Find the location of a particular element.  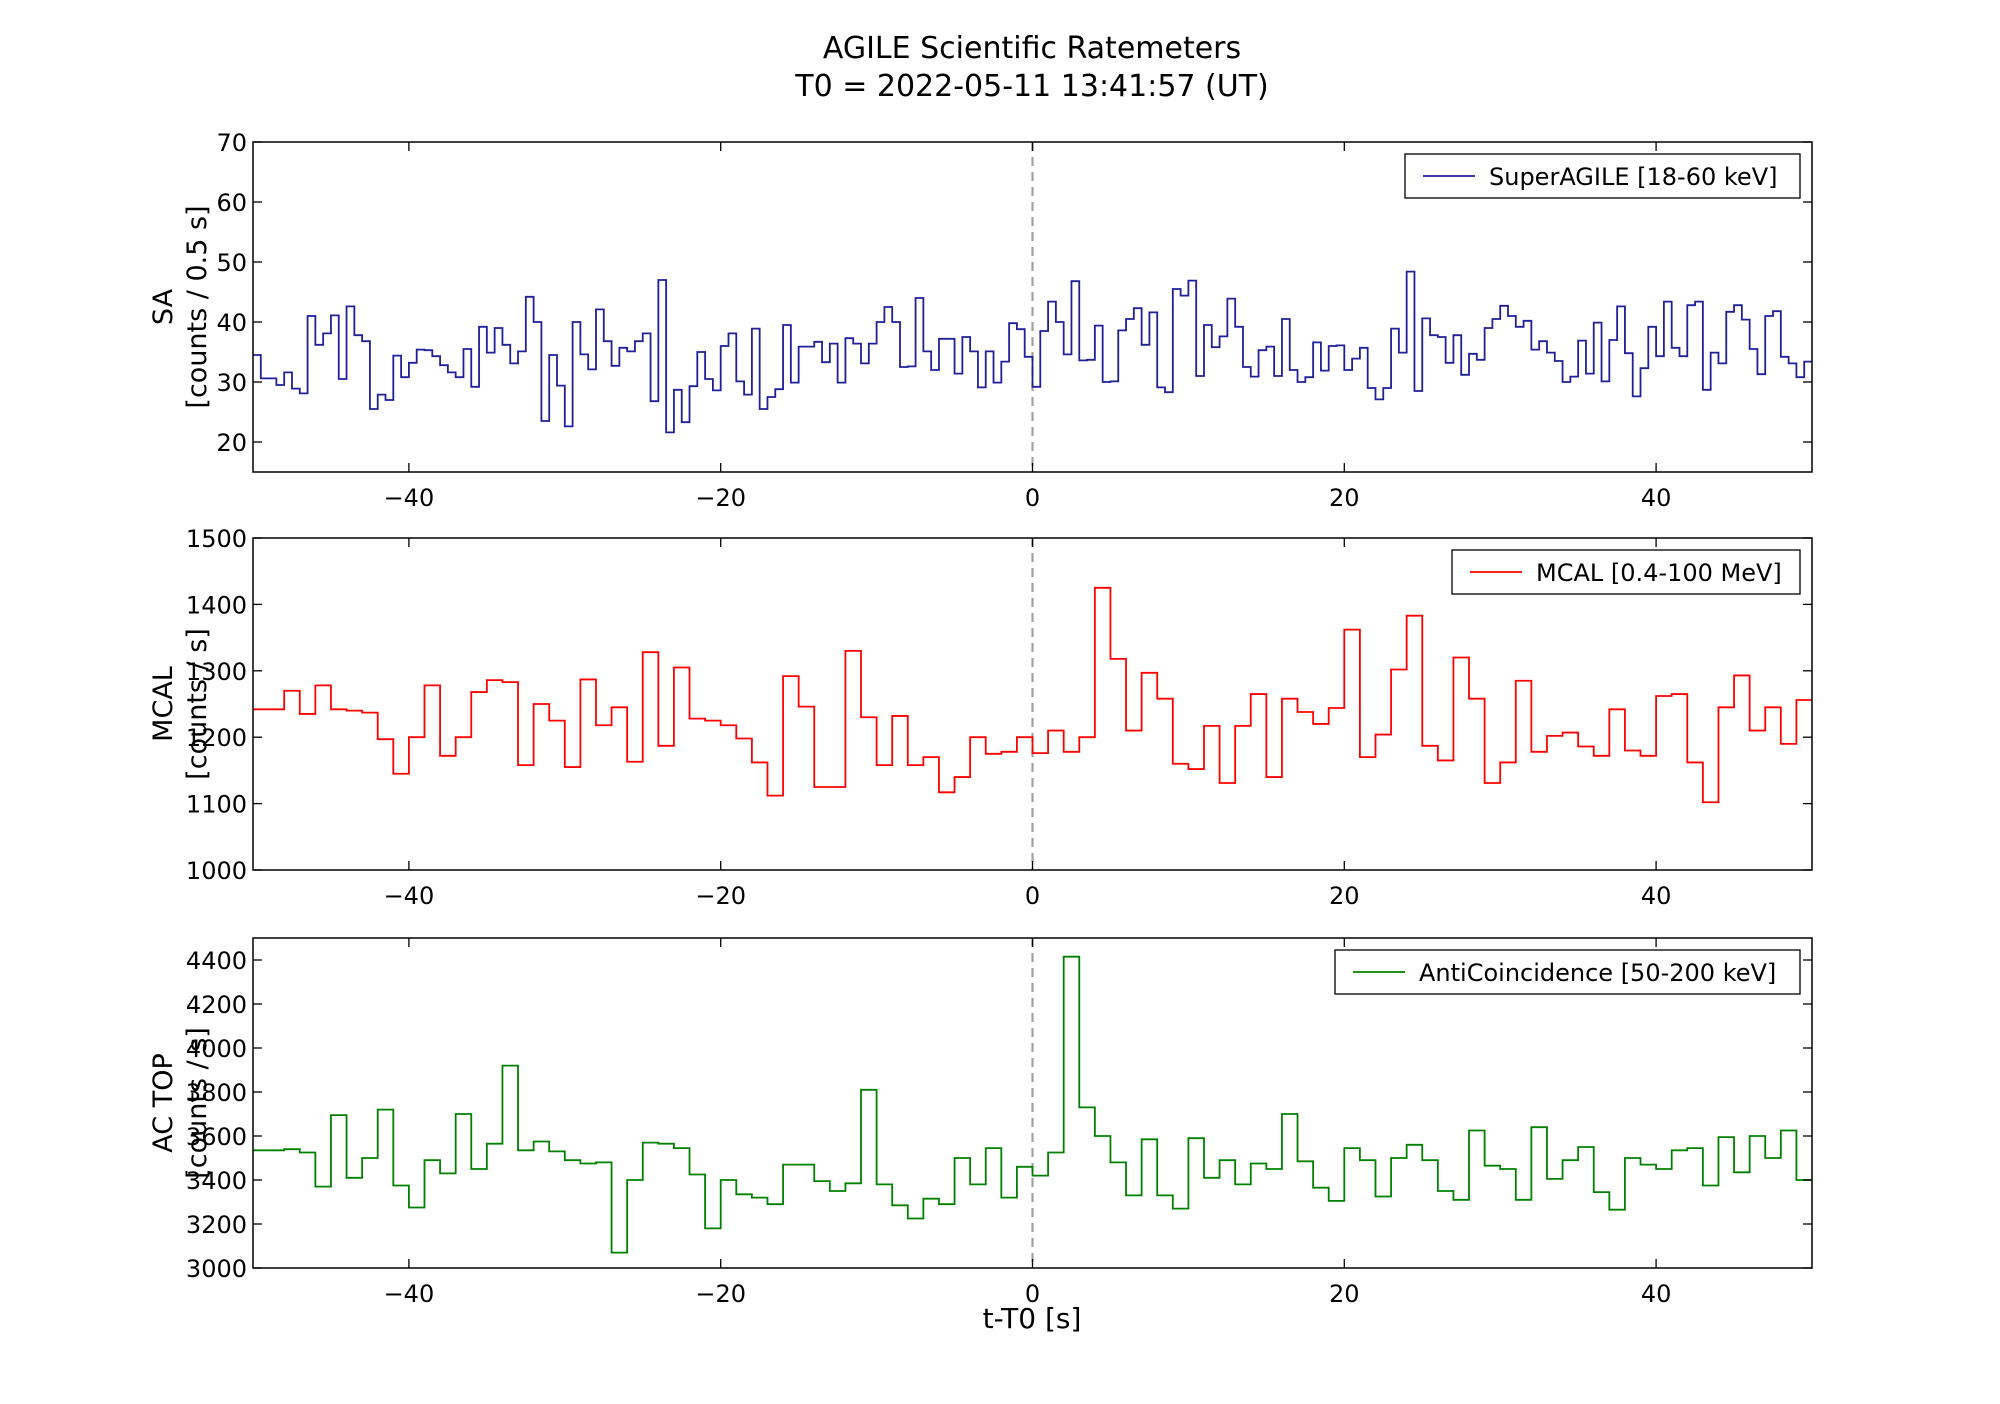

figure-title-line2: T0 = 2022-05-11 13:41:57 (UT) is located at coordinates (1031, 86).